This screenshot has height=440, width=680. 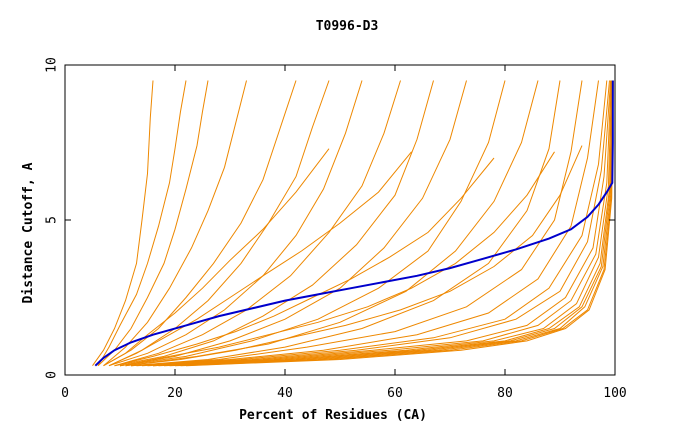 What do you see at coordinates (505, 393) in the screenshot?
I see `x-tick-label: 80` at bounding box center [505, 393].